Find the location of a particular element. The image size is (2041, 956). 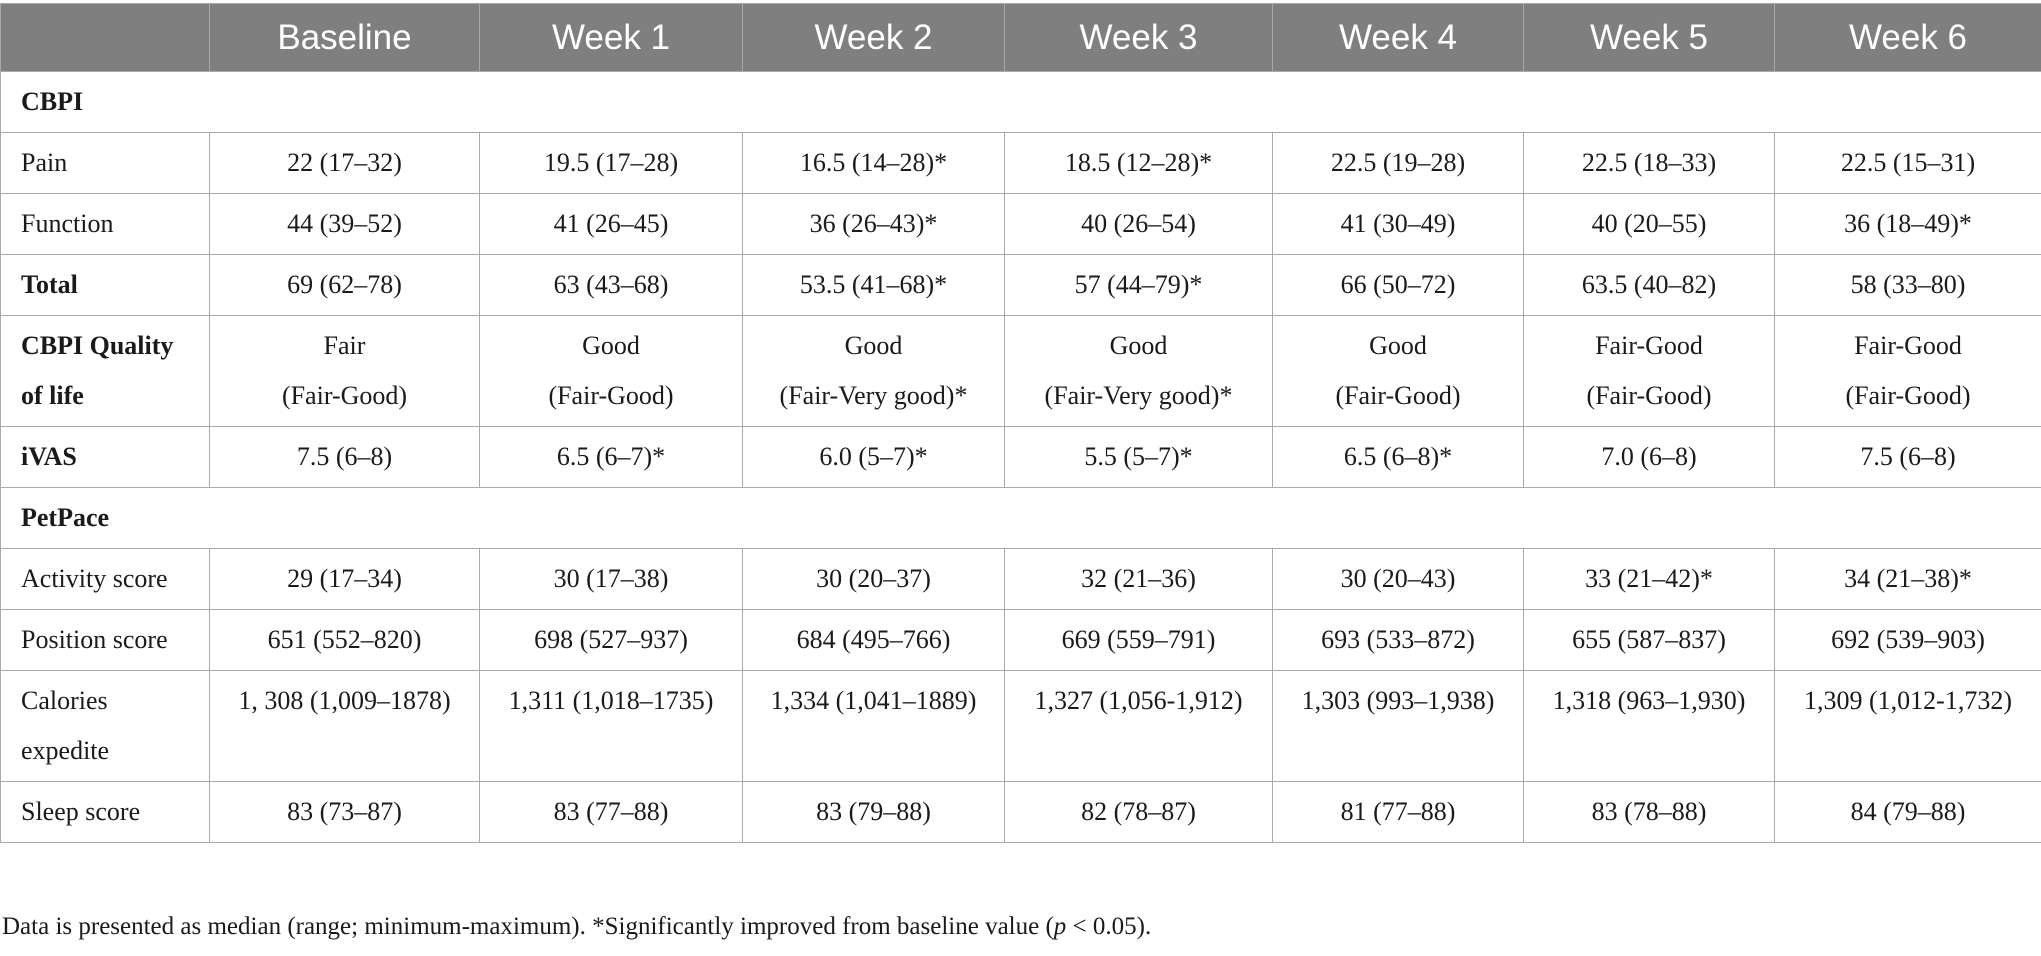

table-cell: 19.5 (17–28) is located at coordinates (611, 163).